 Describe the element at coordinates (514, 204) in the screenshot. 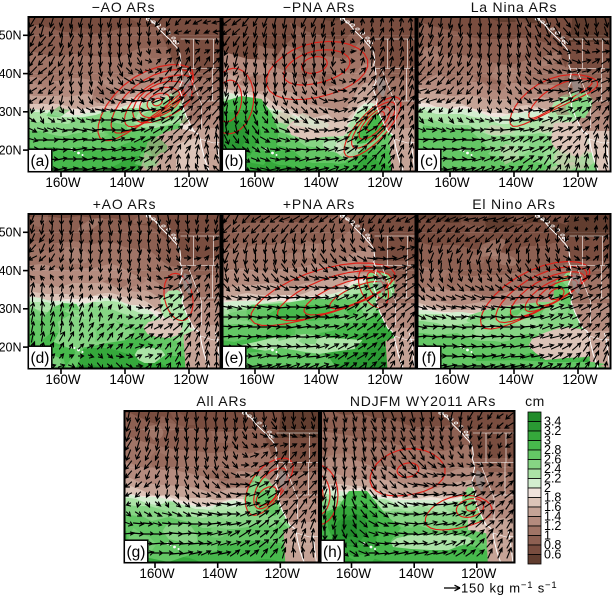

I see `svg-text: El Nino ARs` at that location.